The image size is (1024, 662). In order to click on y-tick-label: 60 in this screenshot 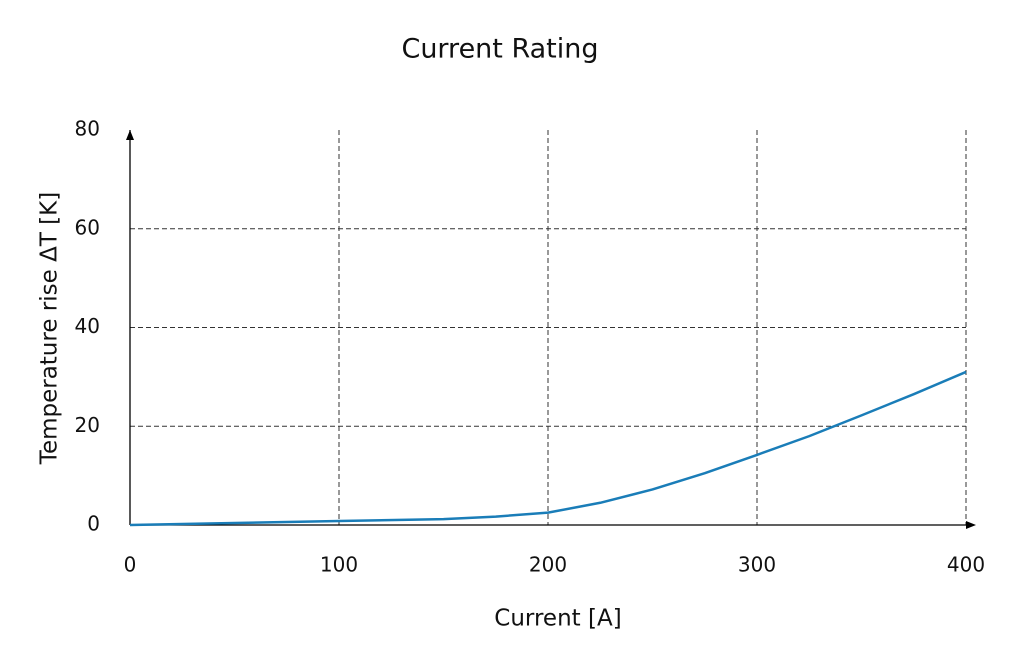, I will do `click(87, 227)`.